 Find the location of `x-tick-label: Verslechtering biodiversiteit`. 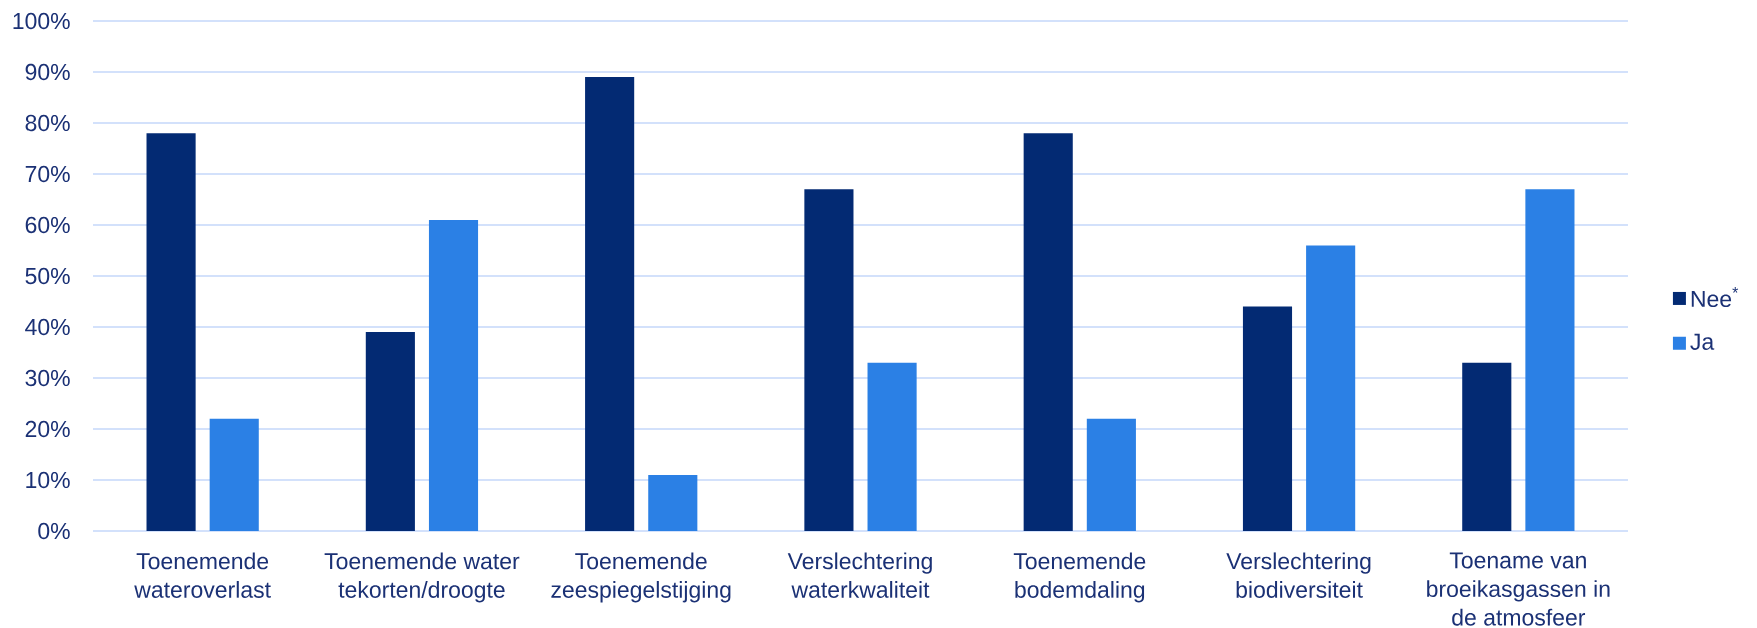

x-tick-label: Verslechtering biodiversiteit is located at coordinates (1298, 575).